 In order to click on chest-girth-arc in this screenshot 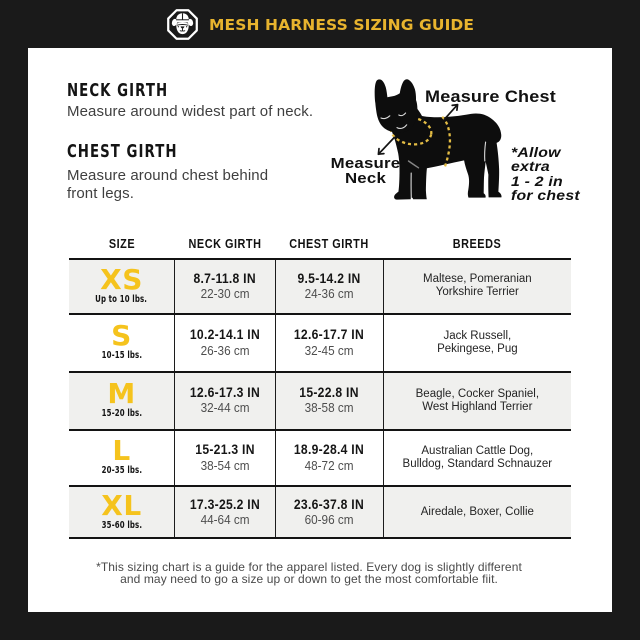, I will do `click(446, 142)`.